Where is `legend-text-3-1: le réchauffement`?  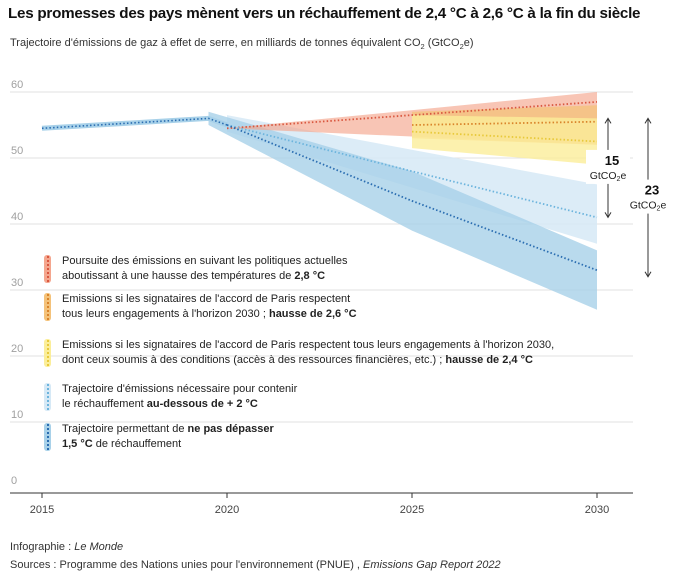
legend-text-3-1: le réchauffement is located at coordinates (104, 403).